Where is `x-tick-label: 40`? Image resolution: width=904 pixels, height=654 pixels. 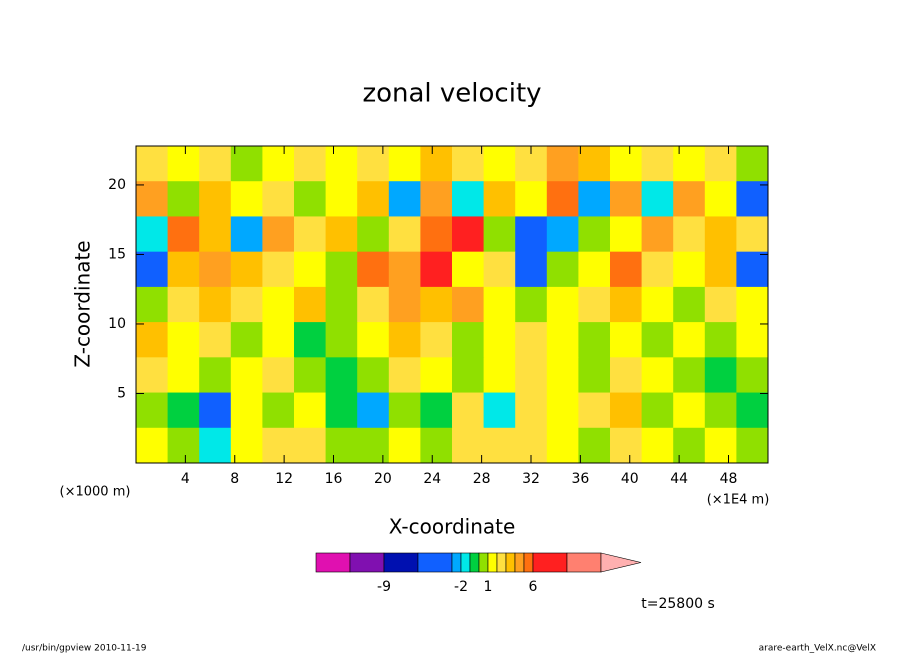 x-tick-label: 40 is located at coordinates (630, 479).